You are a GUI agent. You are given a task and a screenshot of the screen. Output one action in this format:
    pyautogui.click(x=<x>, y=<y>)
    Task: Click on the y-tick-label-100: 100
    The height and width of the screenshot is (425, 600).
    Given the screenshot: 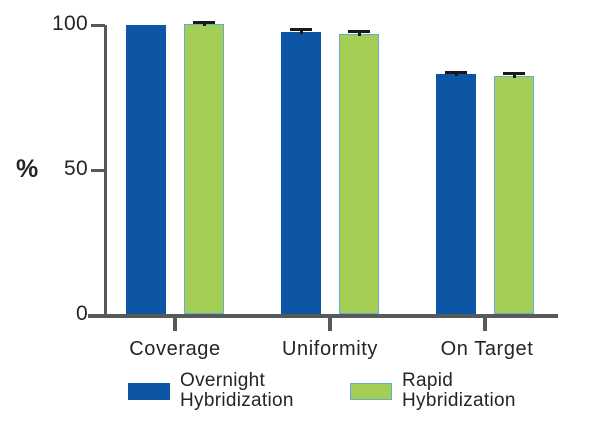 What is the action you would take?
    pyautogui.click(x=70, y=23)
    